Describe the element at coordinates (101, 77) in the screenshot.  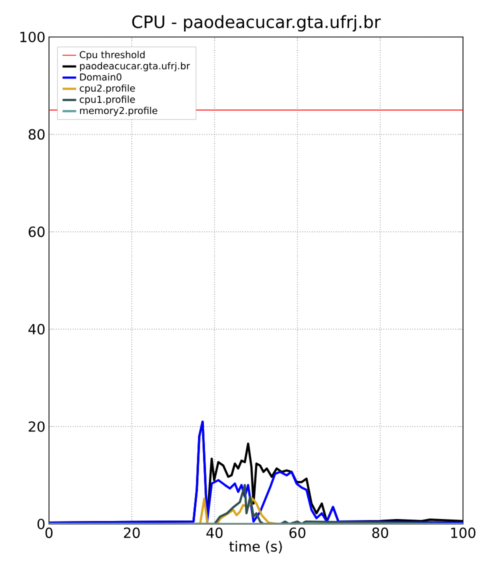
I see `legend-label: Domain0` at that location.